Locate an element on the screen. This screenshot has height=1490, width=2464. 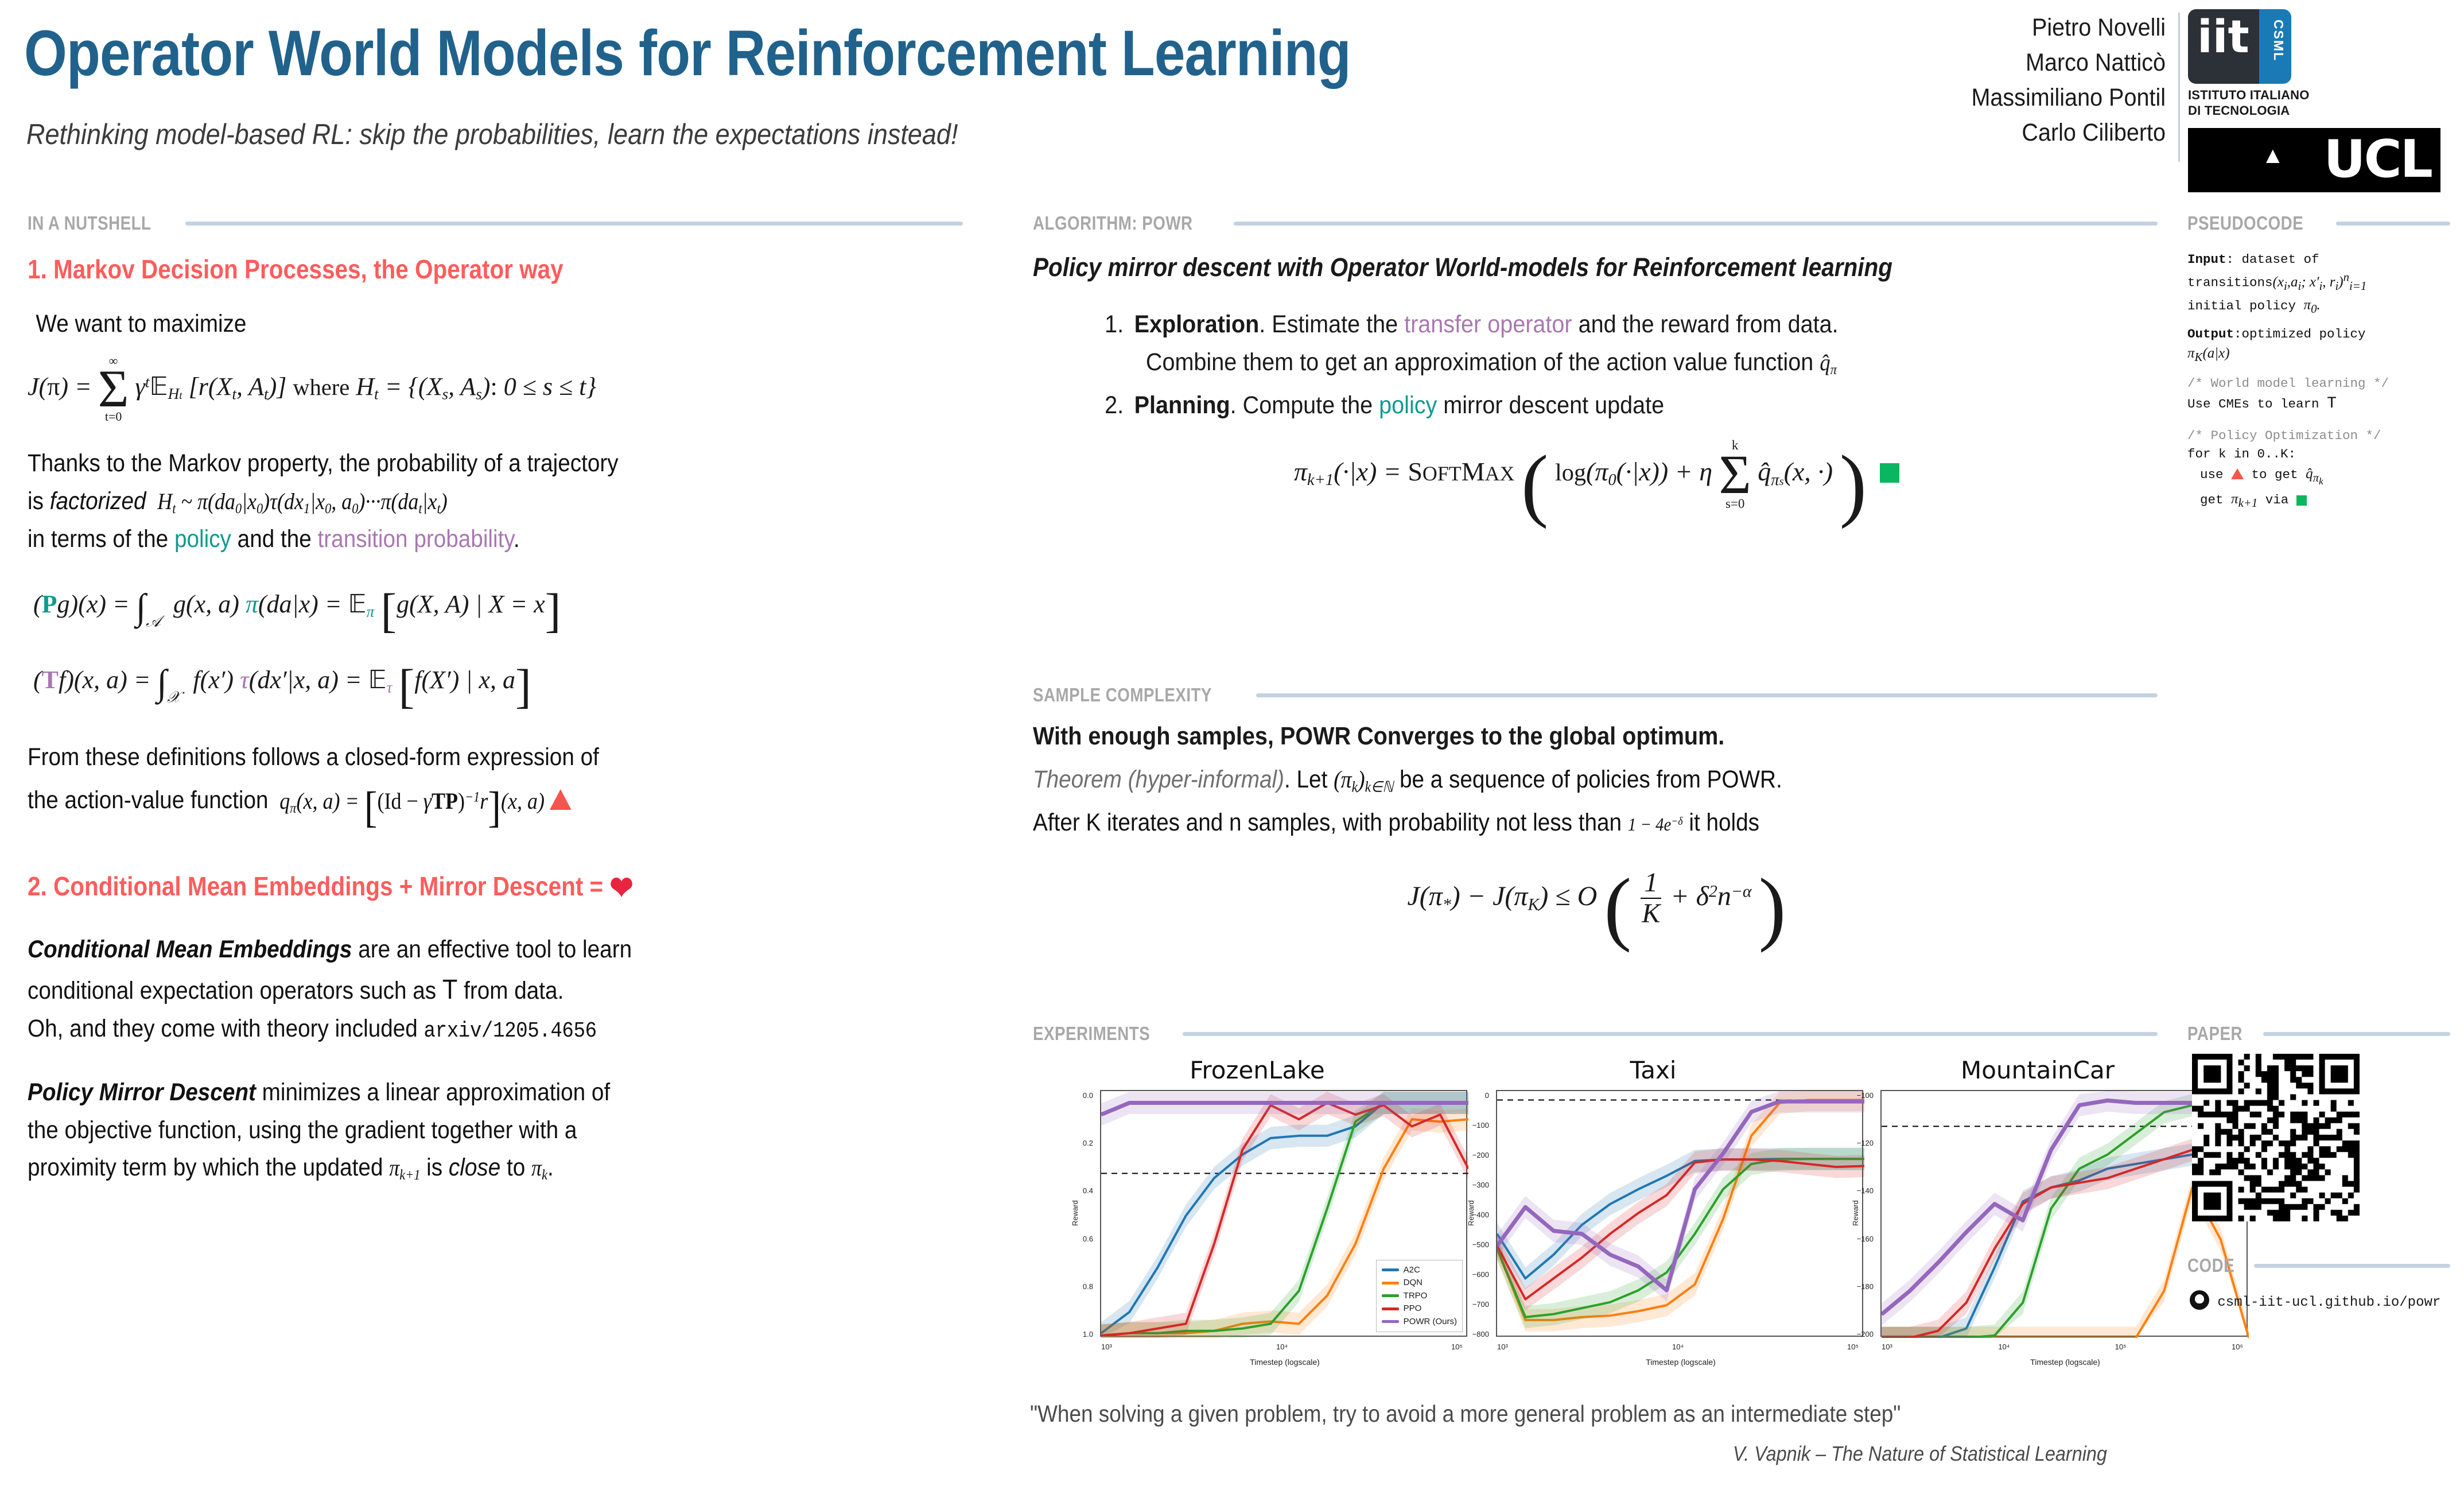
x-axis-tick: 10⁴ is located at coordinates (2004, 1346).